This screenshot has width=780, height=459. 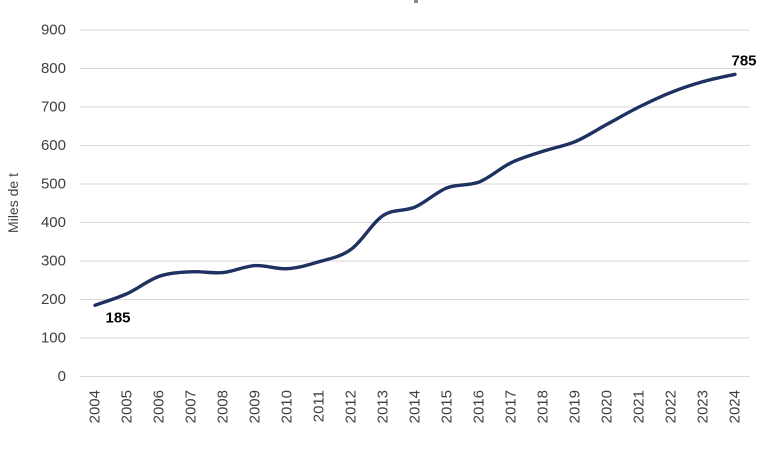 What do you see at coordinates (117, 317) in the screenshot?
I see `point-label: 185` at bounding box center [117, 317].